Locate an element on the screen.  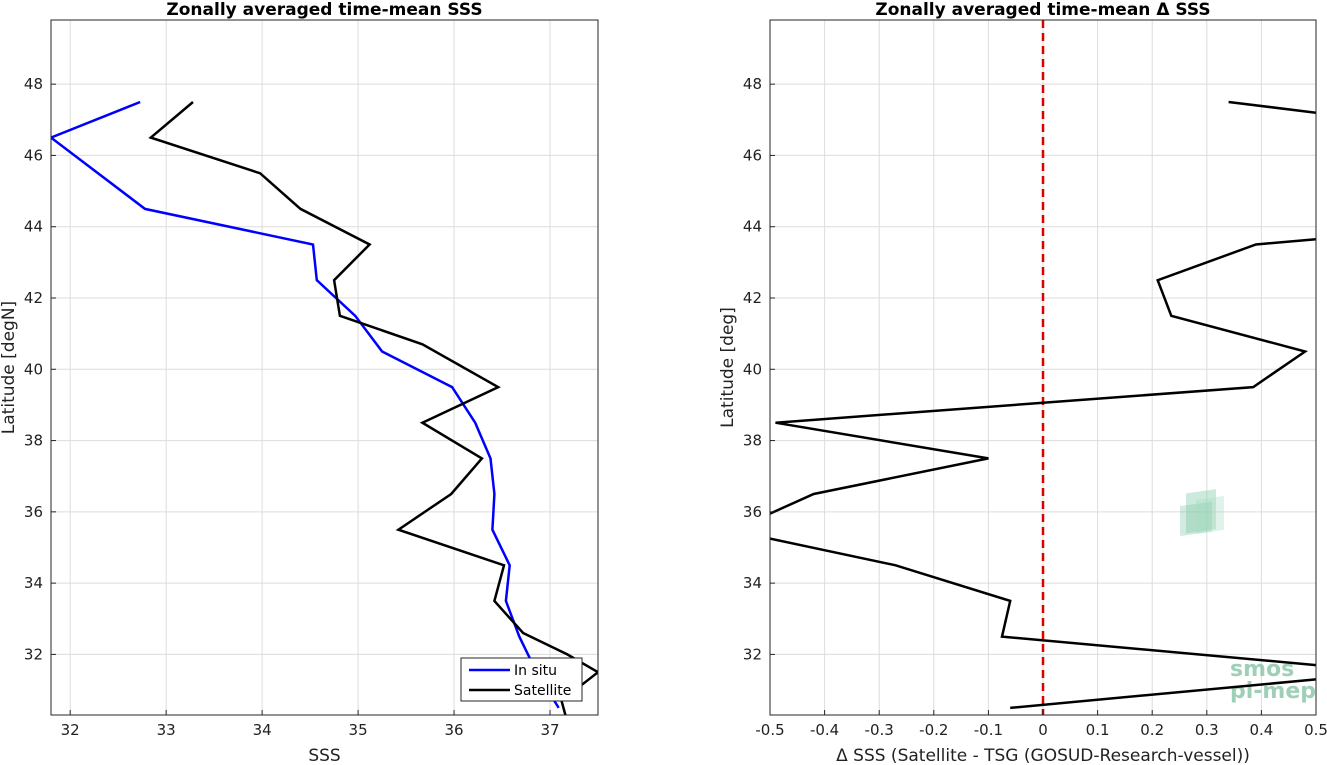
x-tick-label: -0.4 is located at coordinates (824, 730).